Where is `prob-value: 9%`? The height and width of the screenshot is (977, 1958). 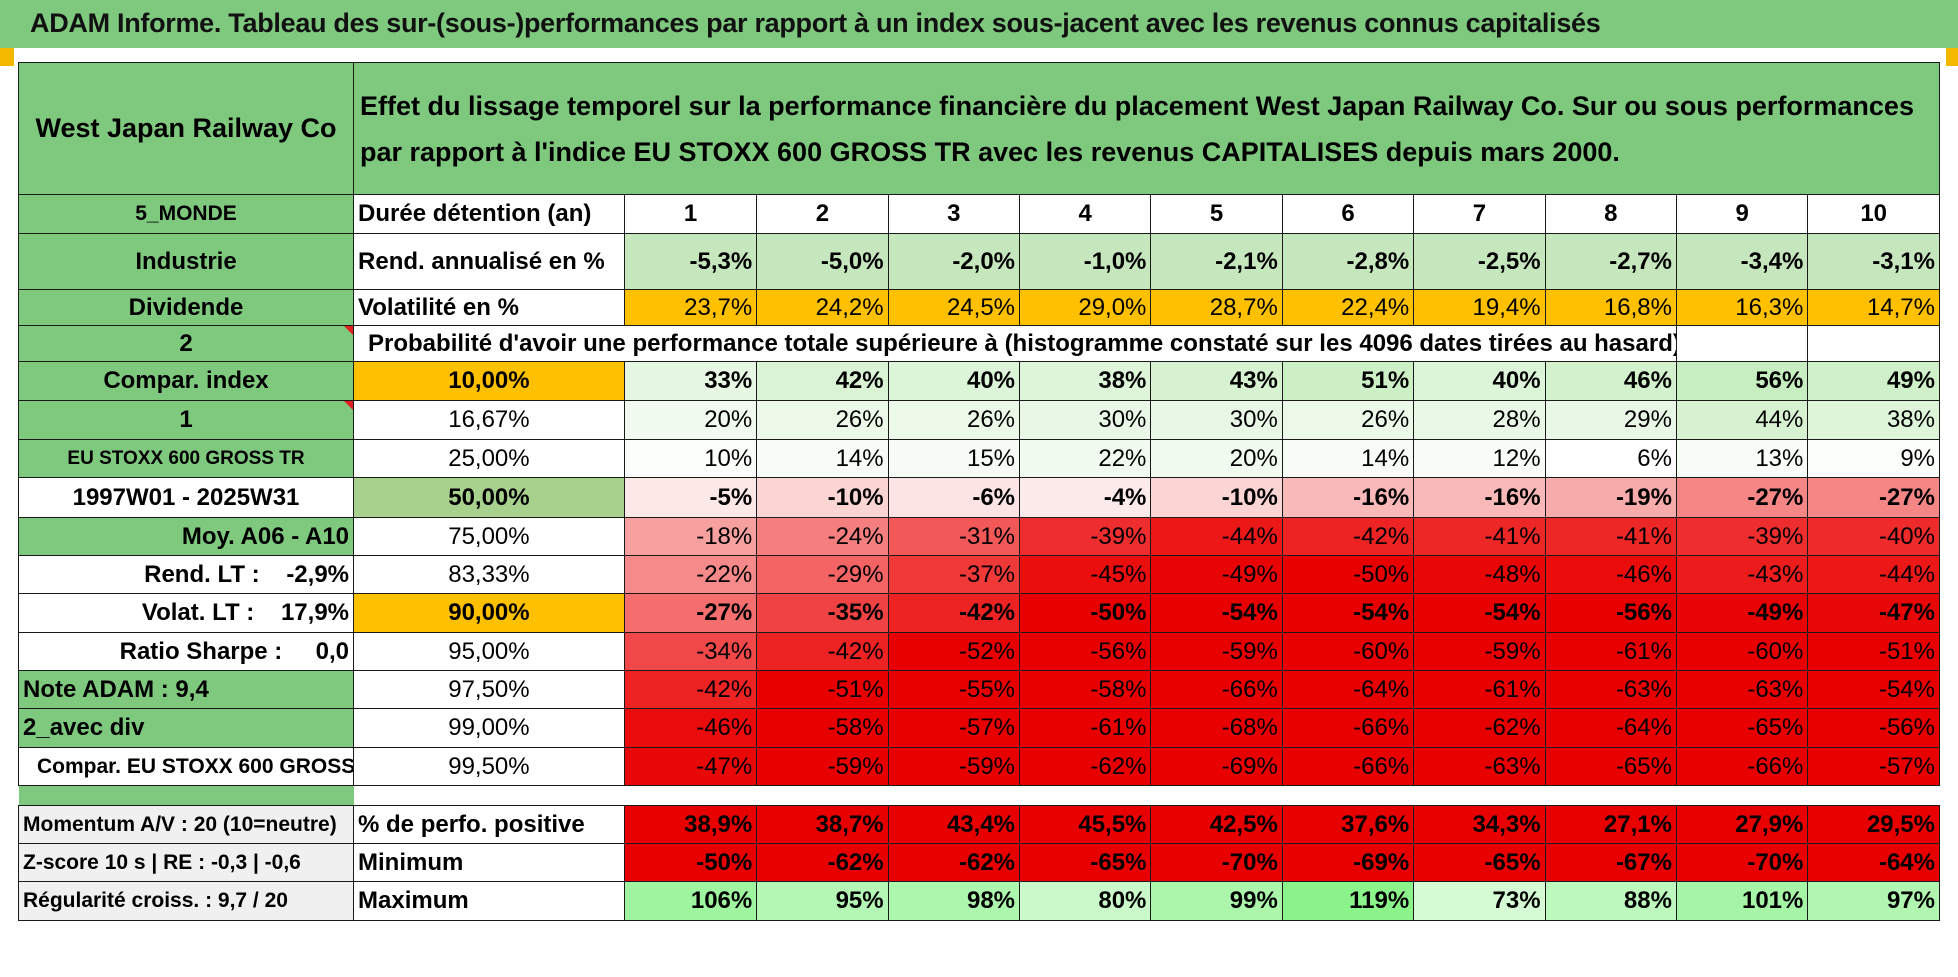
prob-value: 9% is located at coordinates (1873, 458).